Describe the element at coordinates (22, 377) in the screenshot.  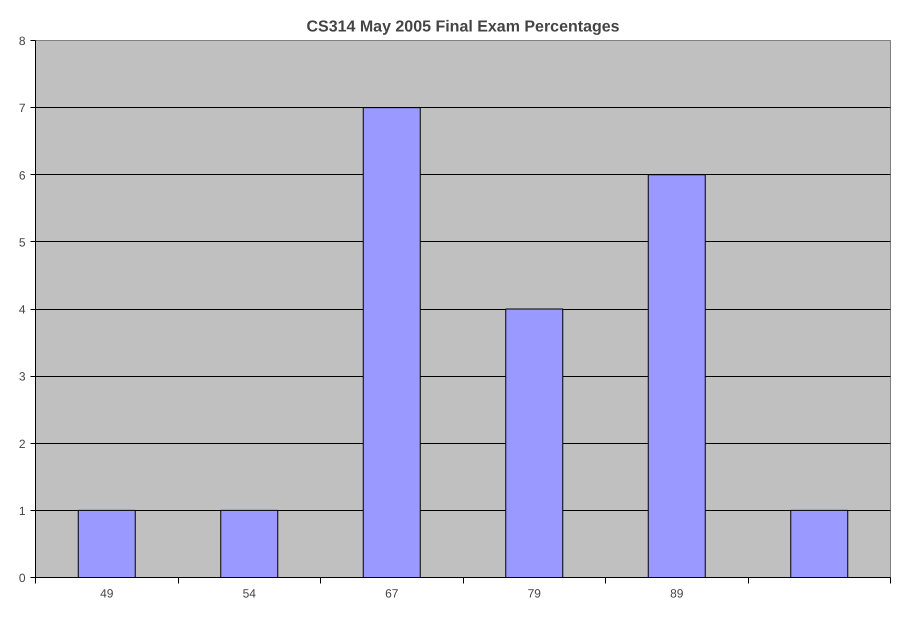
I see `y-tick-label: 3` at that location.